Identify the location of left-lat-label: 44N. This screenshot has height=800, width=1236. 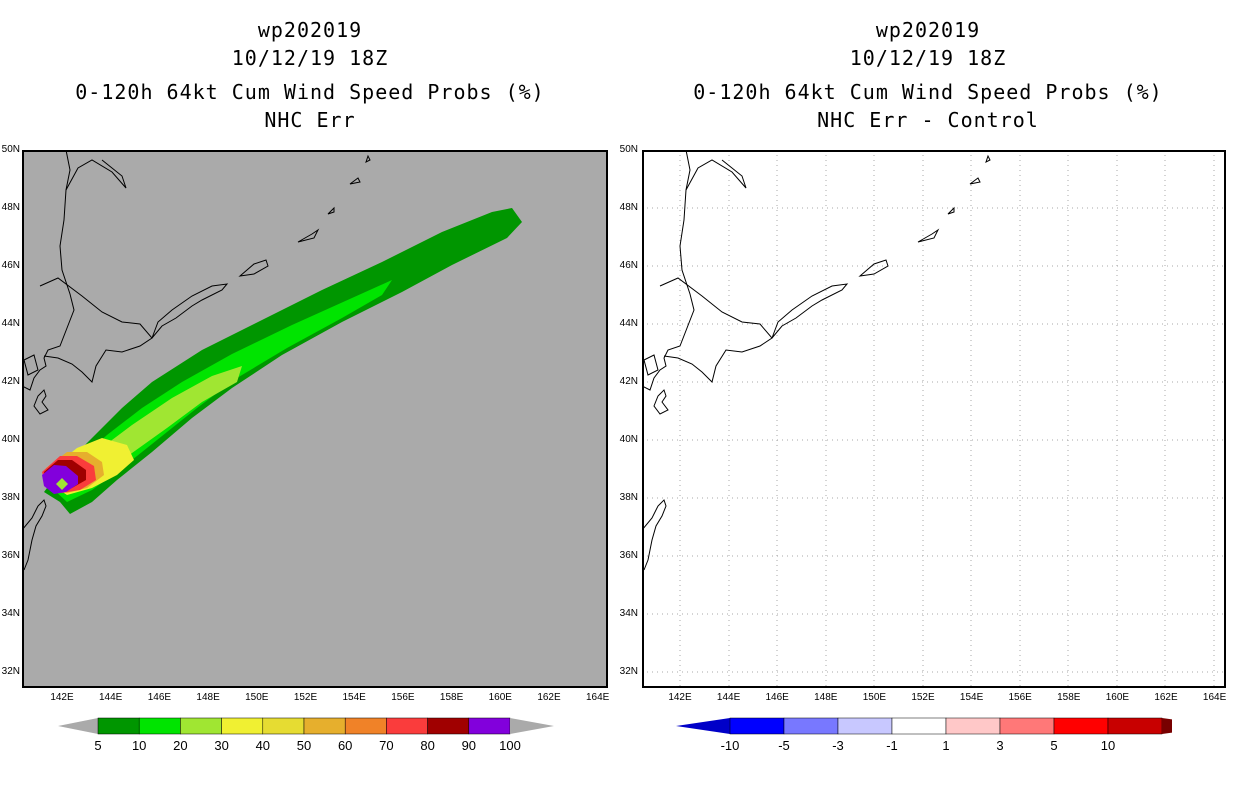
(10, 323).